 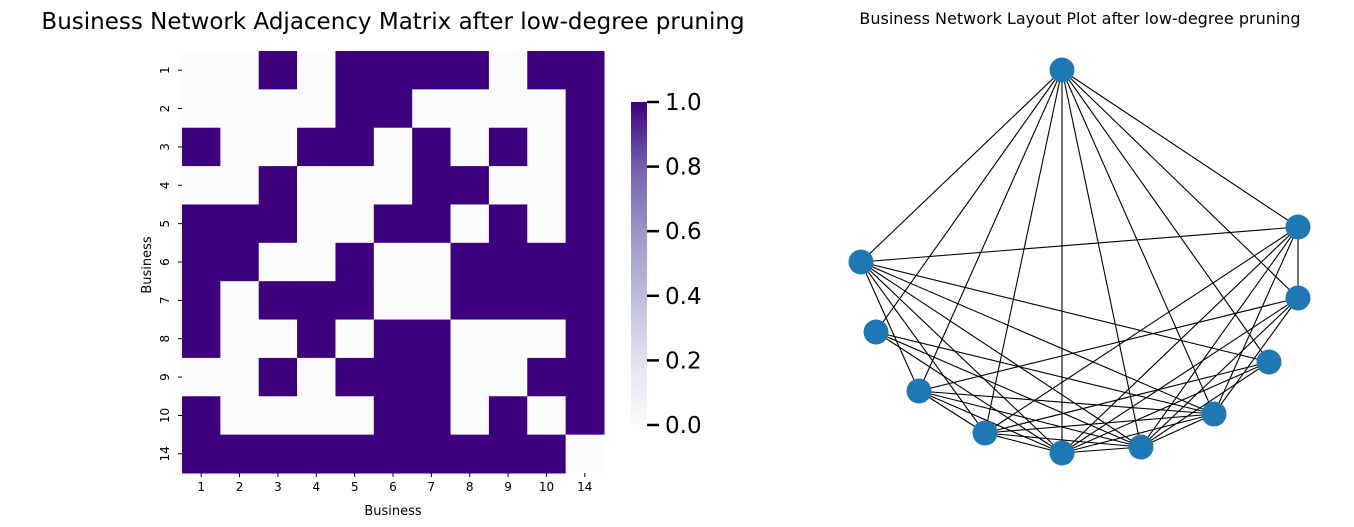 What do you see at coordinates (165, 224) in the screenshot?
I see `y-tick-label: 5` at bounding box center [165, 224].